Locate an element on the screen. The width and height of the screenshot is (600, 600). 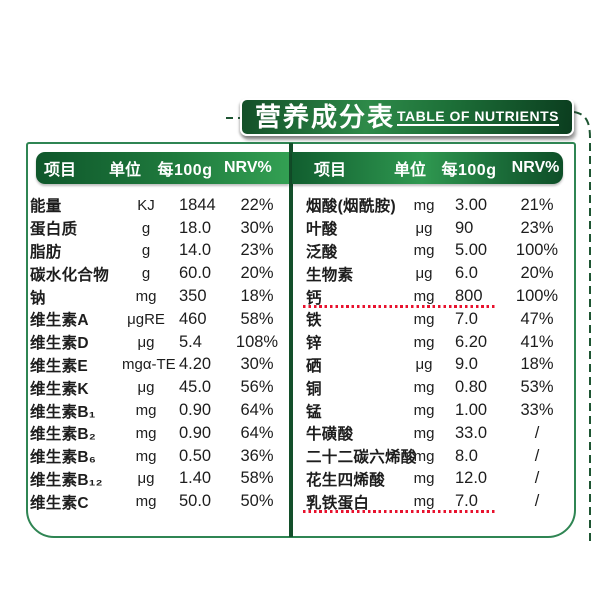
cell-value: 1844 is located at coordinates (197, 204).